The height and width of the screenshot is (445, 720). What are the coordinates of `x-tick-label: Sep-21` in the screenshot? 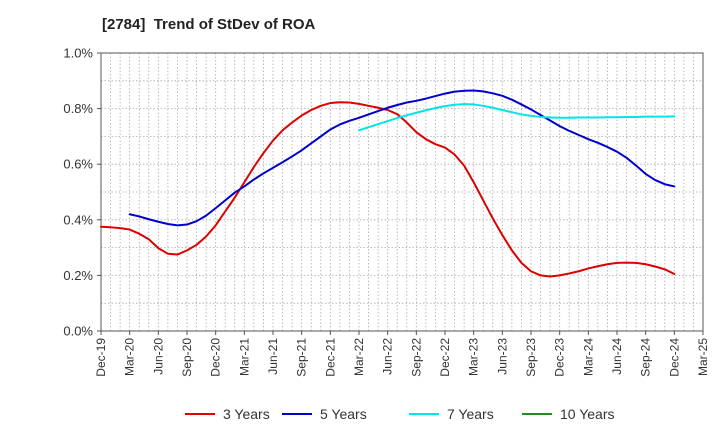 It's located at (302, 357).